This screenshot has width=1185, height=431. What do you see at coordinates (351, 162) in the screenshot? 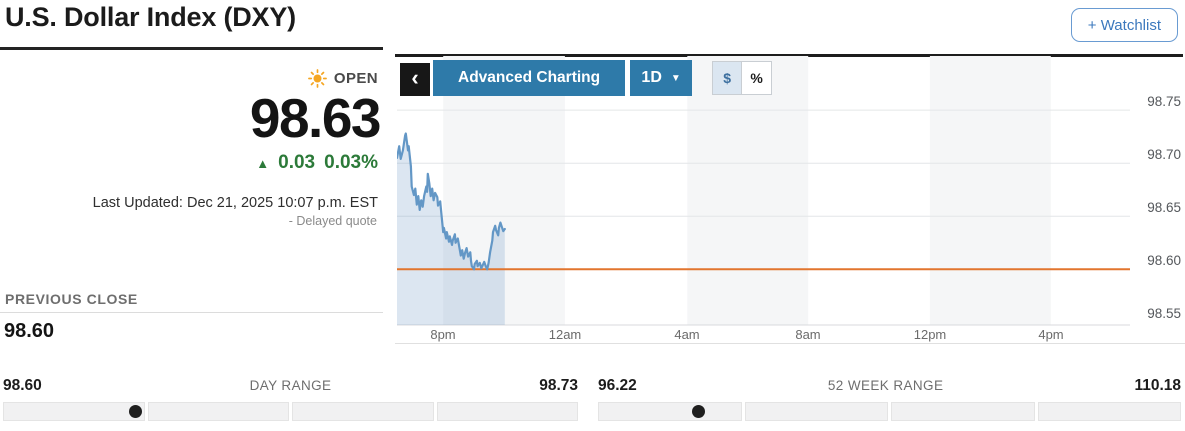
I see `change-percent: 0.03%` at bounding box center [351, 162].